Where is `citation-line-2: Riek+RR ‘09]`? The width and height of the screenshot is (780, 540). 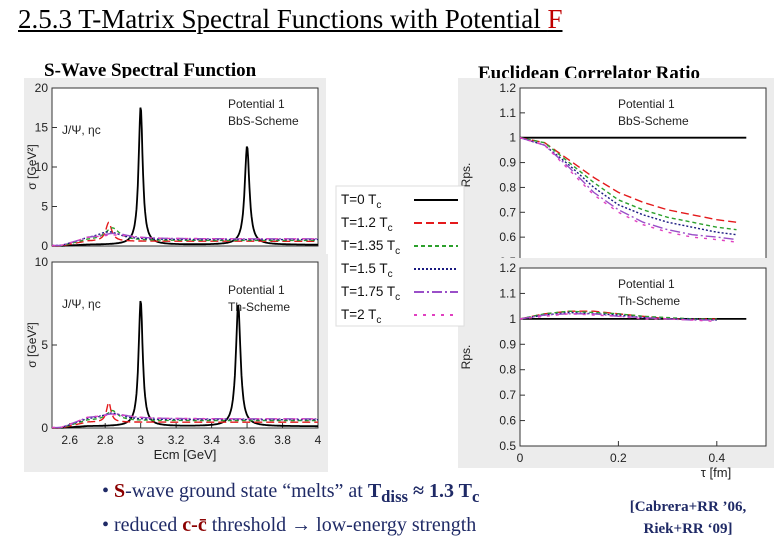
citation-line-2: Riek+RR ‘09] is located at coordinates (688, 529).